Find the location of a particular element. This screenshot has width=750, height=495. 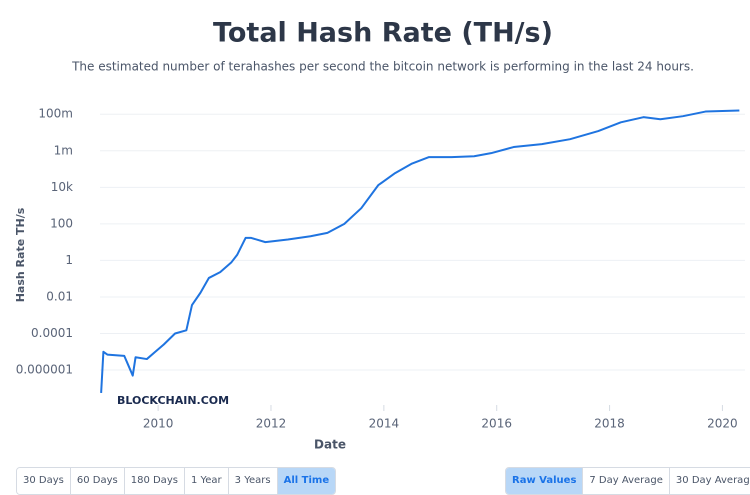

chart-title: Total Hash Rate (TH/s) is located at coordinates (383, 33).